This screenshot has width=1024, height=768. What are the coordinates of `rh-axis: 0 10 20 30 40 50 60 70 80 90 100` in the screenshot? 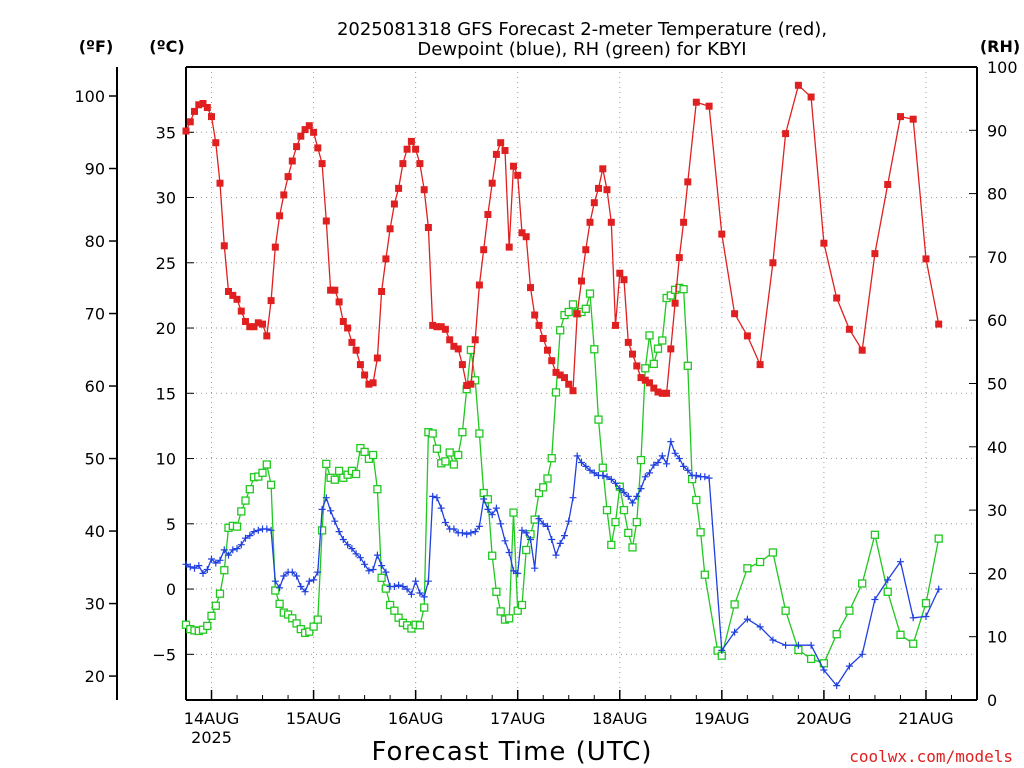 It's located at (993, 384).